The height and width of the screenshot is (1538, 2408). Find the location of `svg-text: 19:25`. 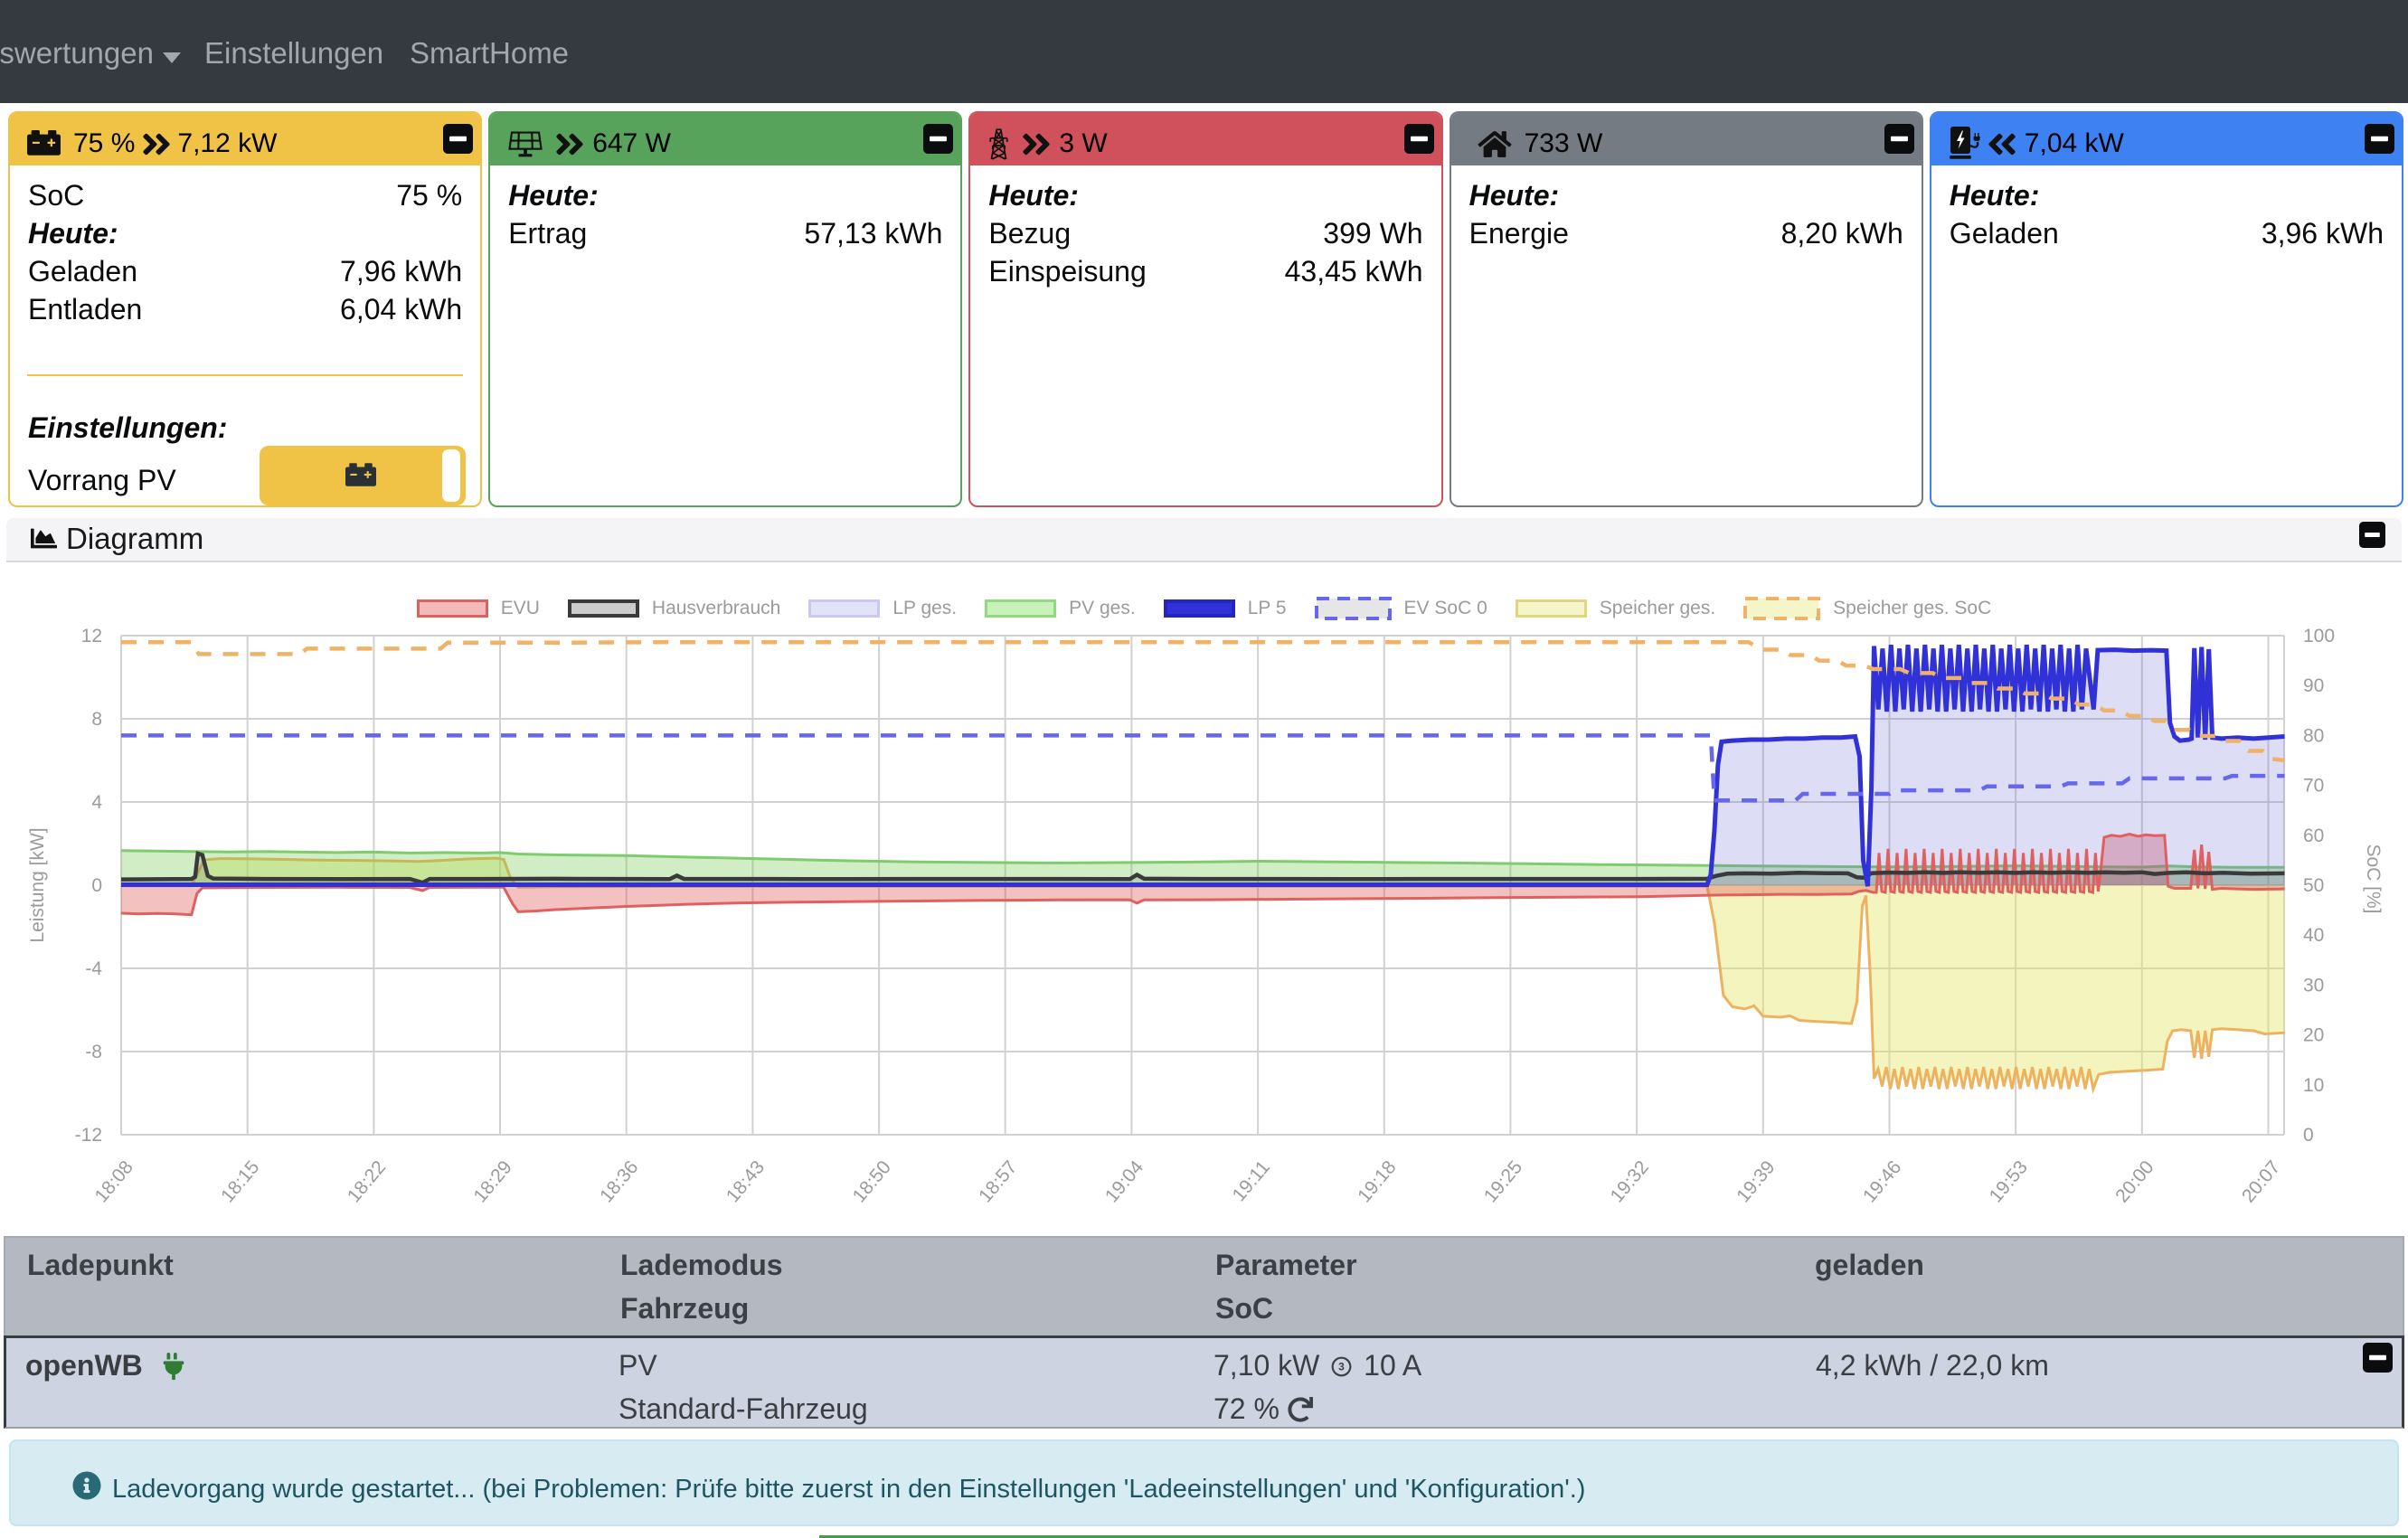

svg-text: 19:25 is located at coordinates (1503, 1181).